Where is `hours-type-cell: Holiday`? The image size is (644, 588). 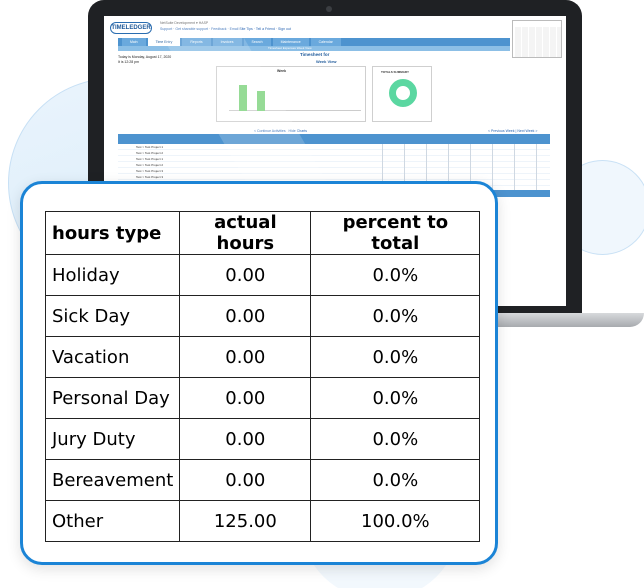 hours-type-cell: Holiday is located at coordinates (112, 275).